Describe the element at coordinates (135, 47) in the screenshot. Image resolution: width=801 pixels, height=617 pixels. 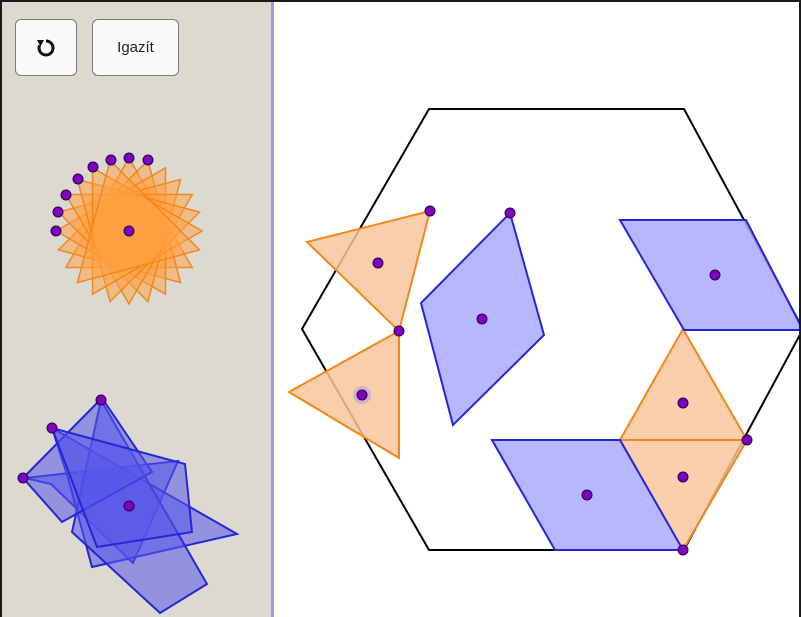
I see `align-button: Igazít` at that location.